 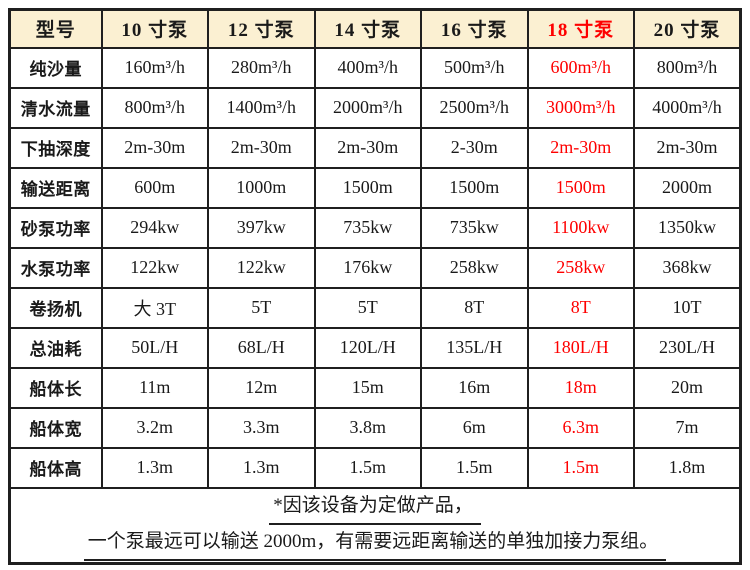 I want to click on spec-cell: 600m, so click(x=154, y=187).